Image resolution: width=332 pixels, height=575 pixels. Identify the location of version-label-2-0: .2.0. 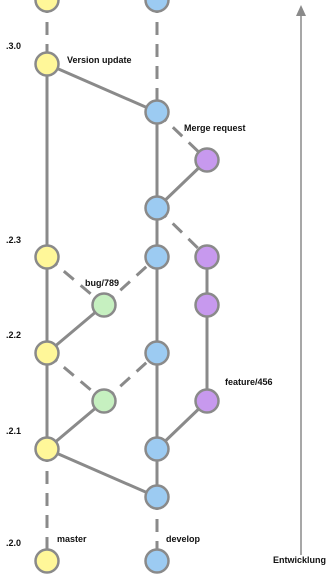
(13, 543).